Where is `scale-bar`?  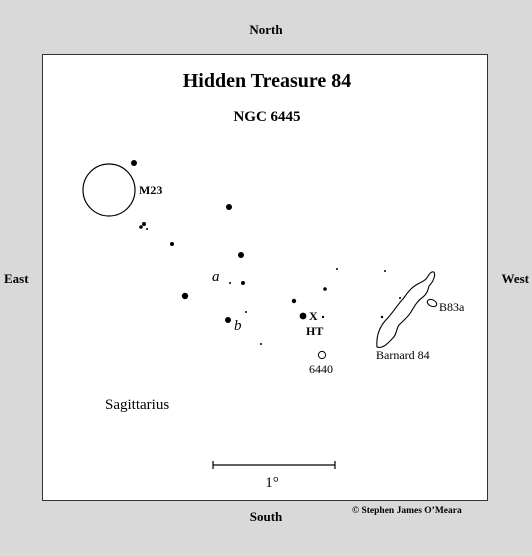
scale-bar is located at coordinates (274, 465).